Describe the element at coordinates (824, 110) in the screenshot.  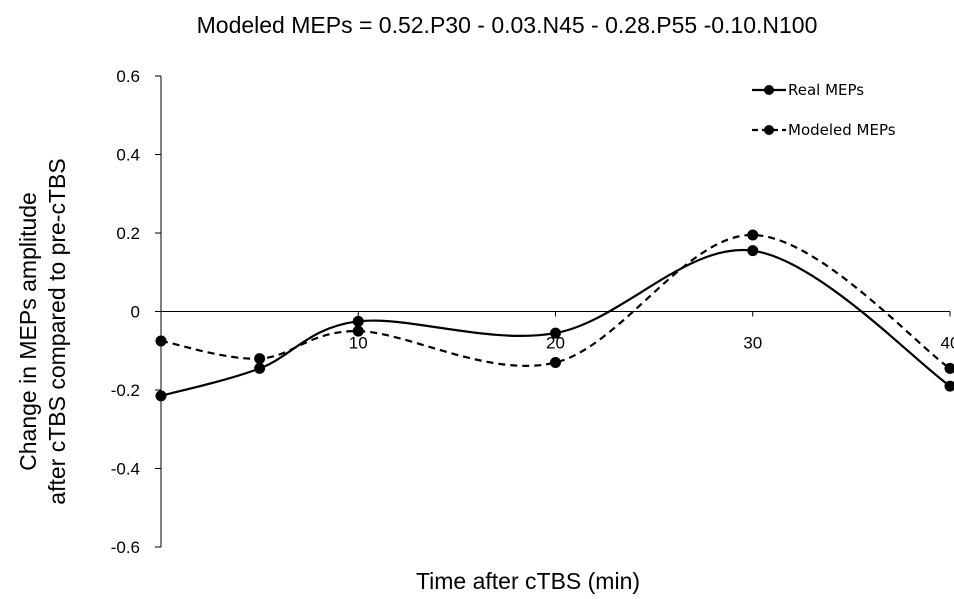
I see `legend: Real MEPs Modeled MEPs` at that location.